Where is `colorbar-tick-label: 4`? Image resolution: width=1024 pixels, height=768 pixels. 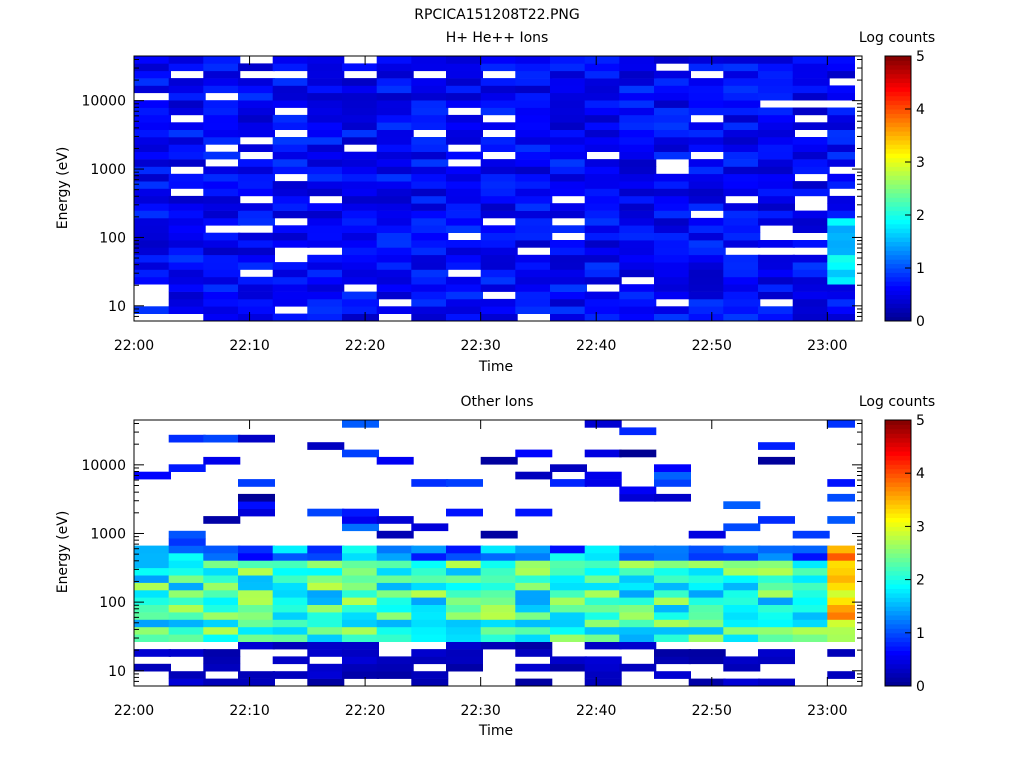
colorbar-tick-label: 4 is located at coordinates (920, 474).